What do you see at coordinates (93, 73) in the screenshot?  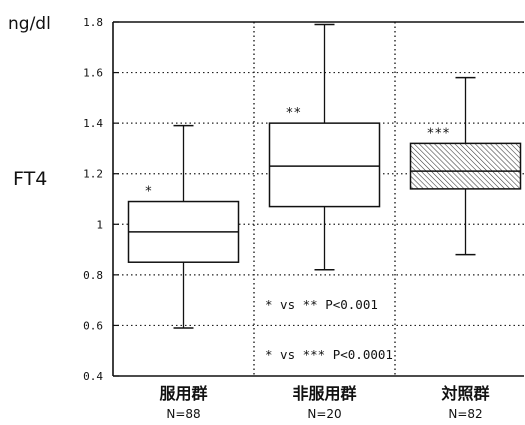 I see `y-tick-label-6: 1.6` at bounding box center [93, 73].